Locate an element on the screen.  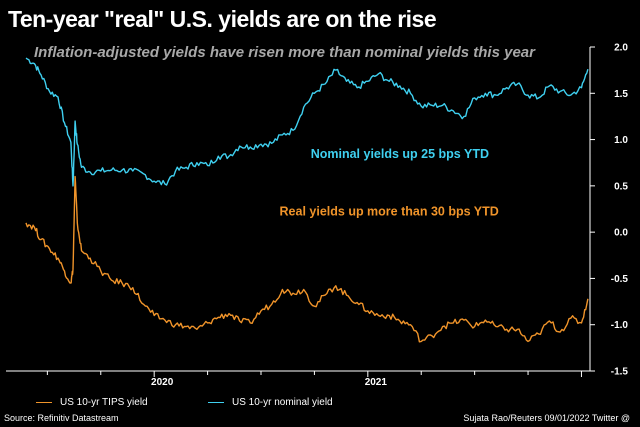
legend-item-nominal: US 10-yr nominal yield is located at coordinates (270, 402).